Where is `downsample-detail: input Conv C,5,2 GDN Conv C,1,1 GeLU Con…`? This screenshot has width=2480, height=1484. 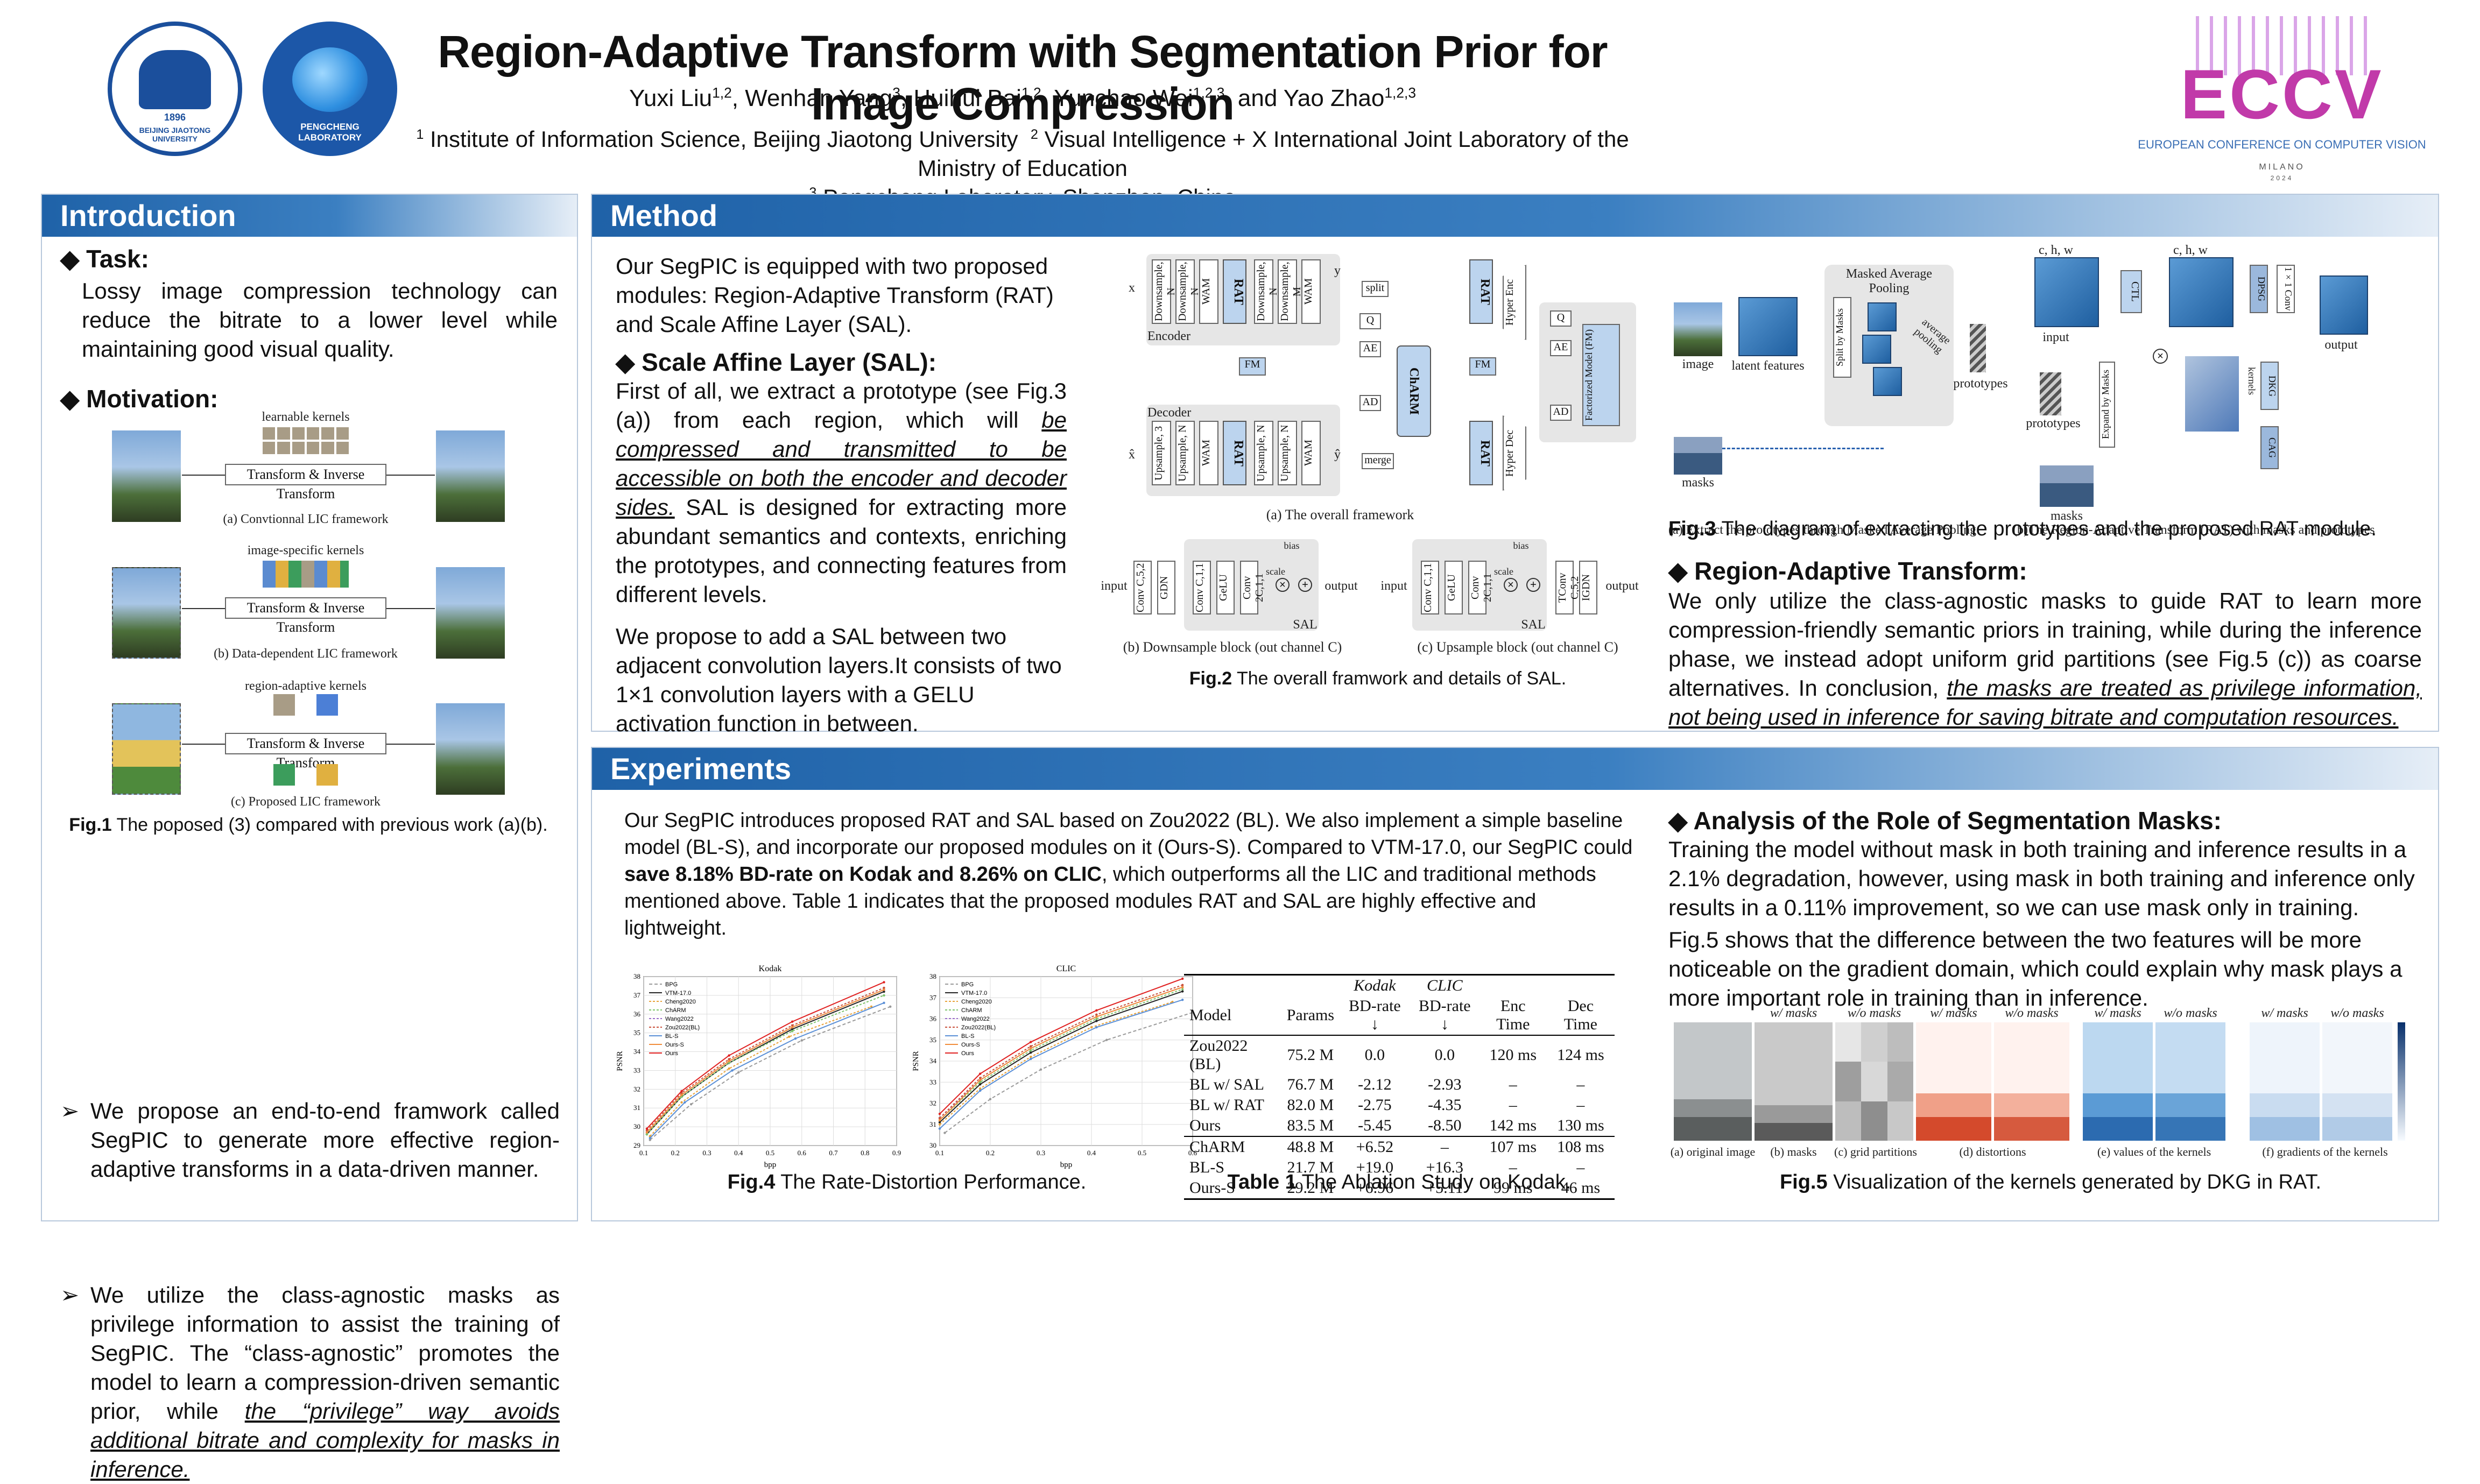 downsample-detail: input Conv C,5,2 GDN Conv C,1,1 GeLU Con… is located at coordinates (1232, 596).